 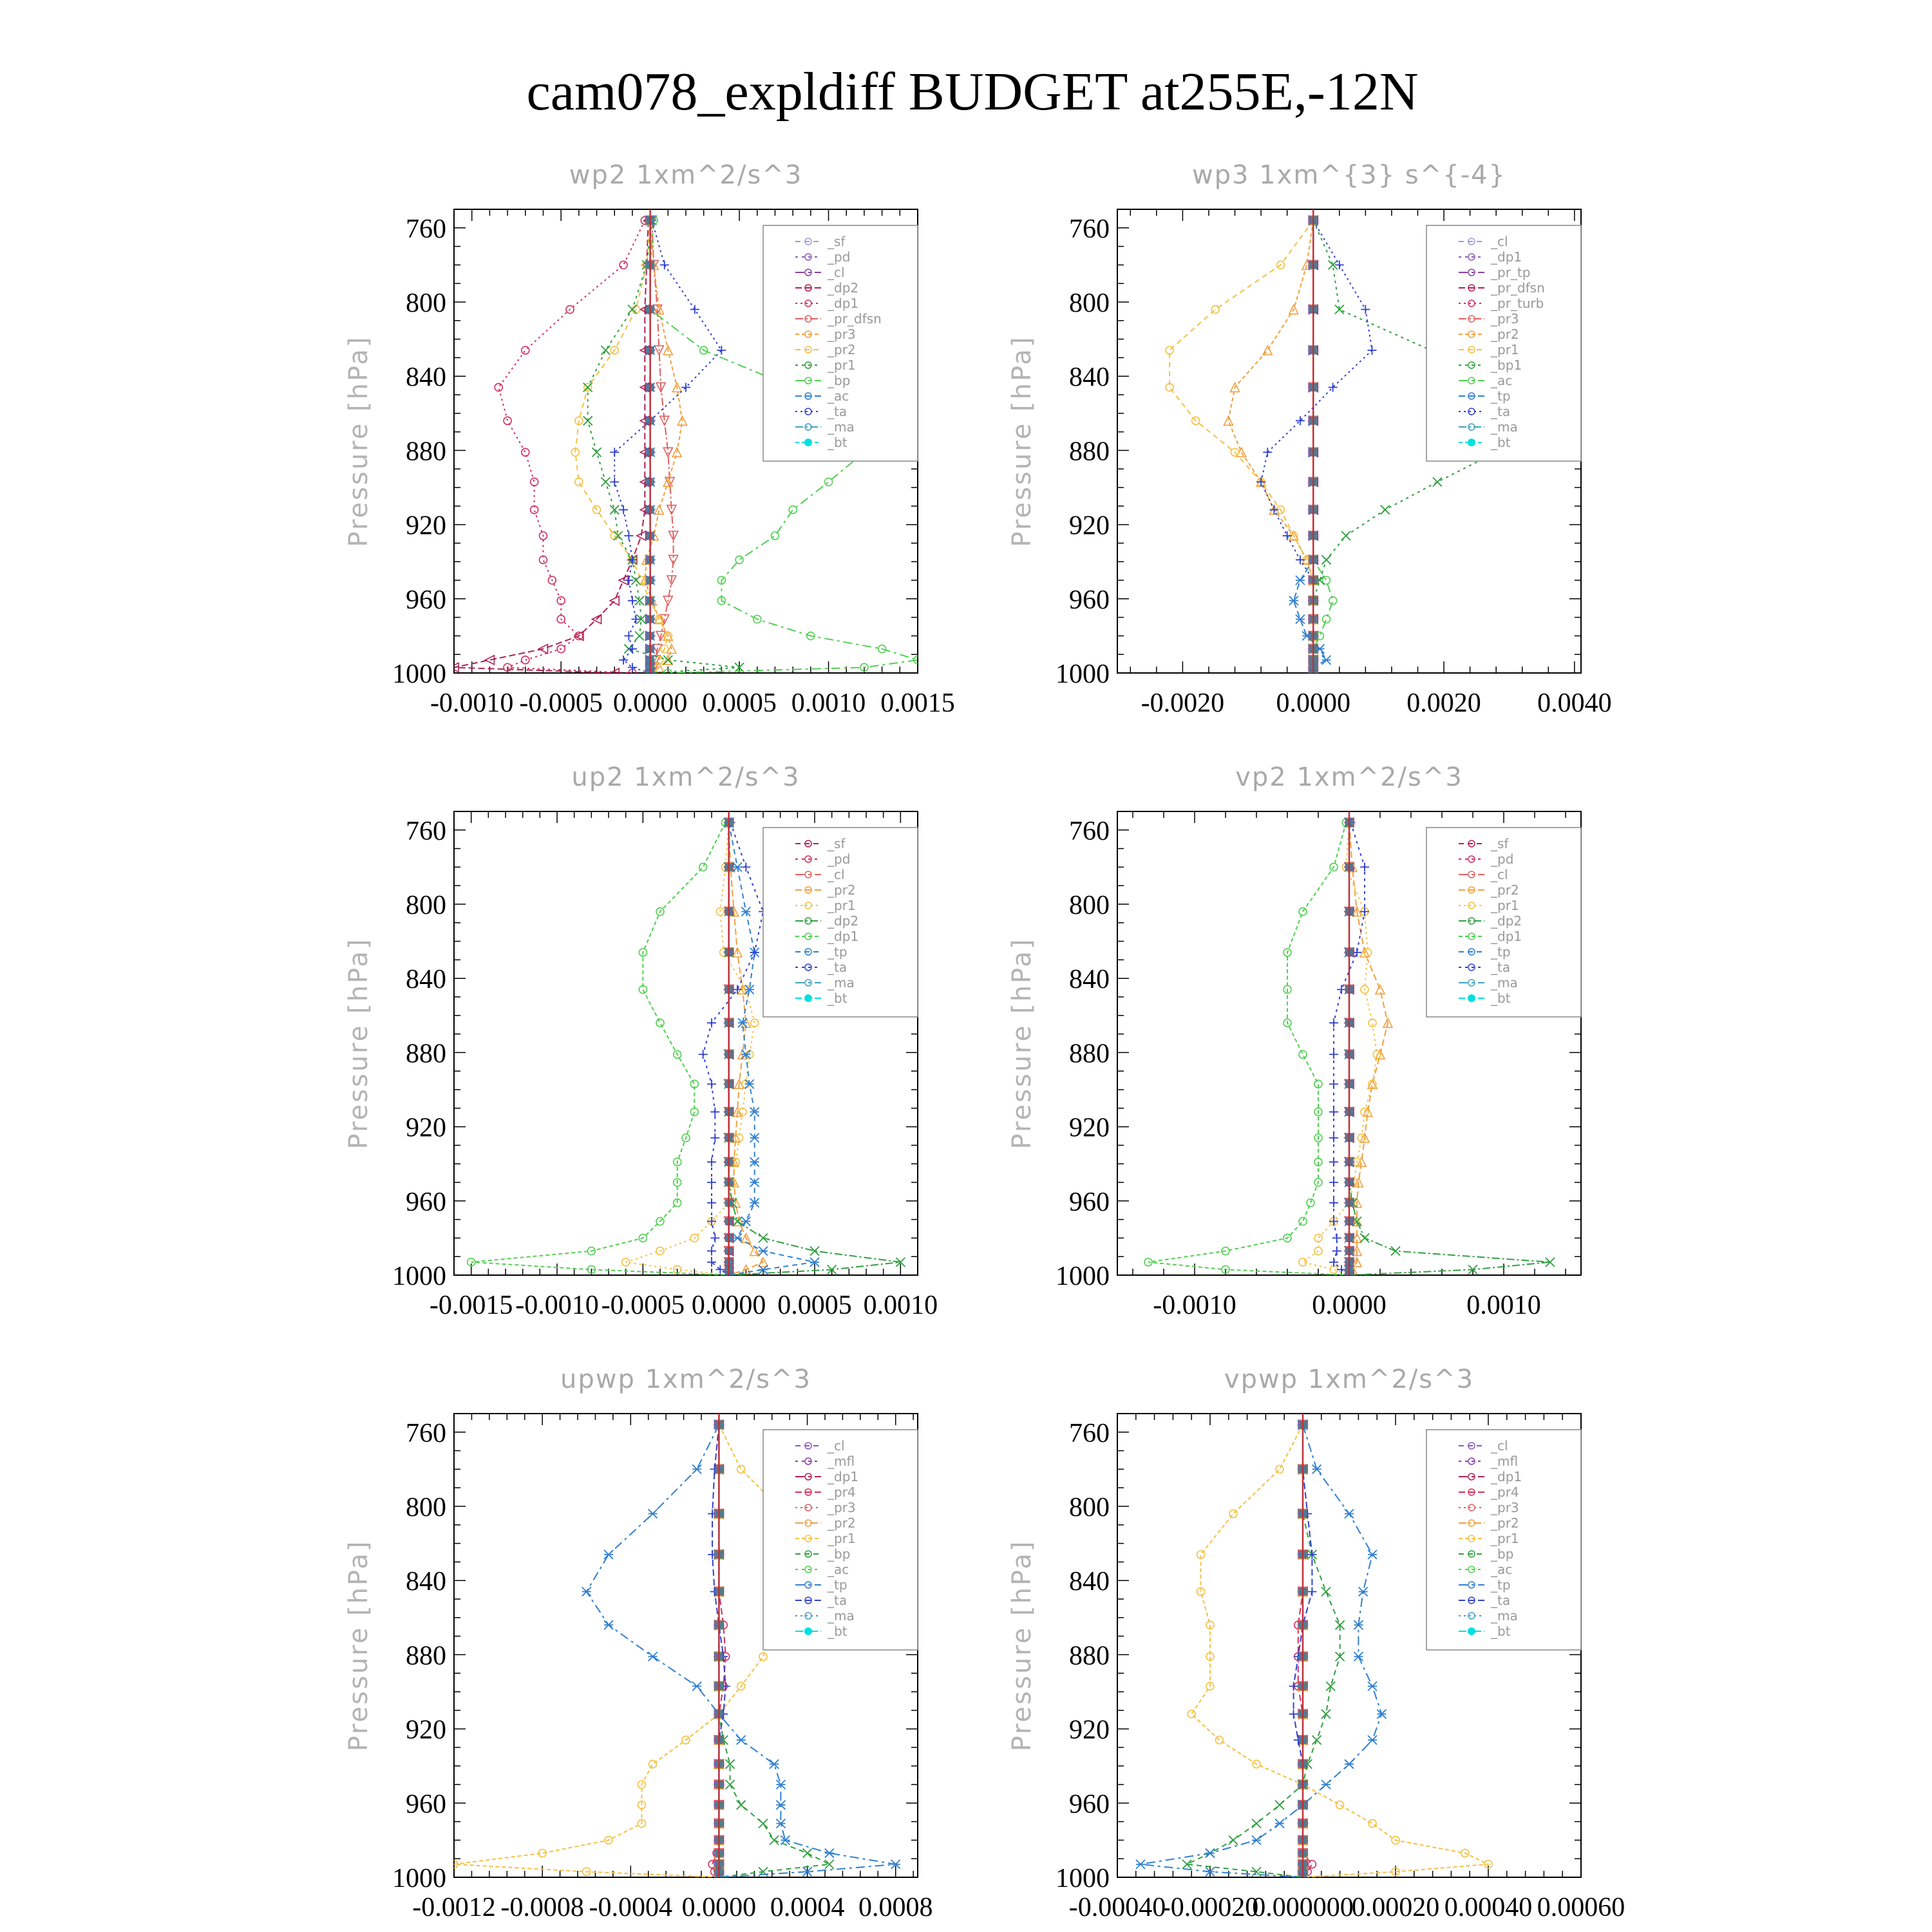 What do you see at coordinates (662, 447) in the screenshot?
I see `series-line-pr_dfsn` at bounding box center [662, 447].